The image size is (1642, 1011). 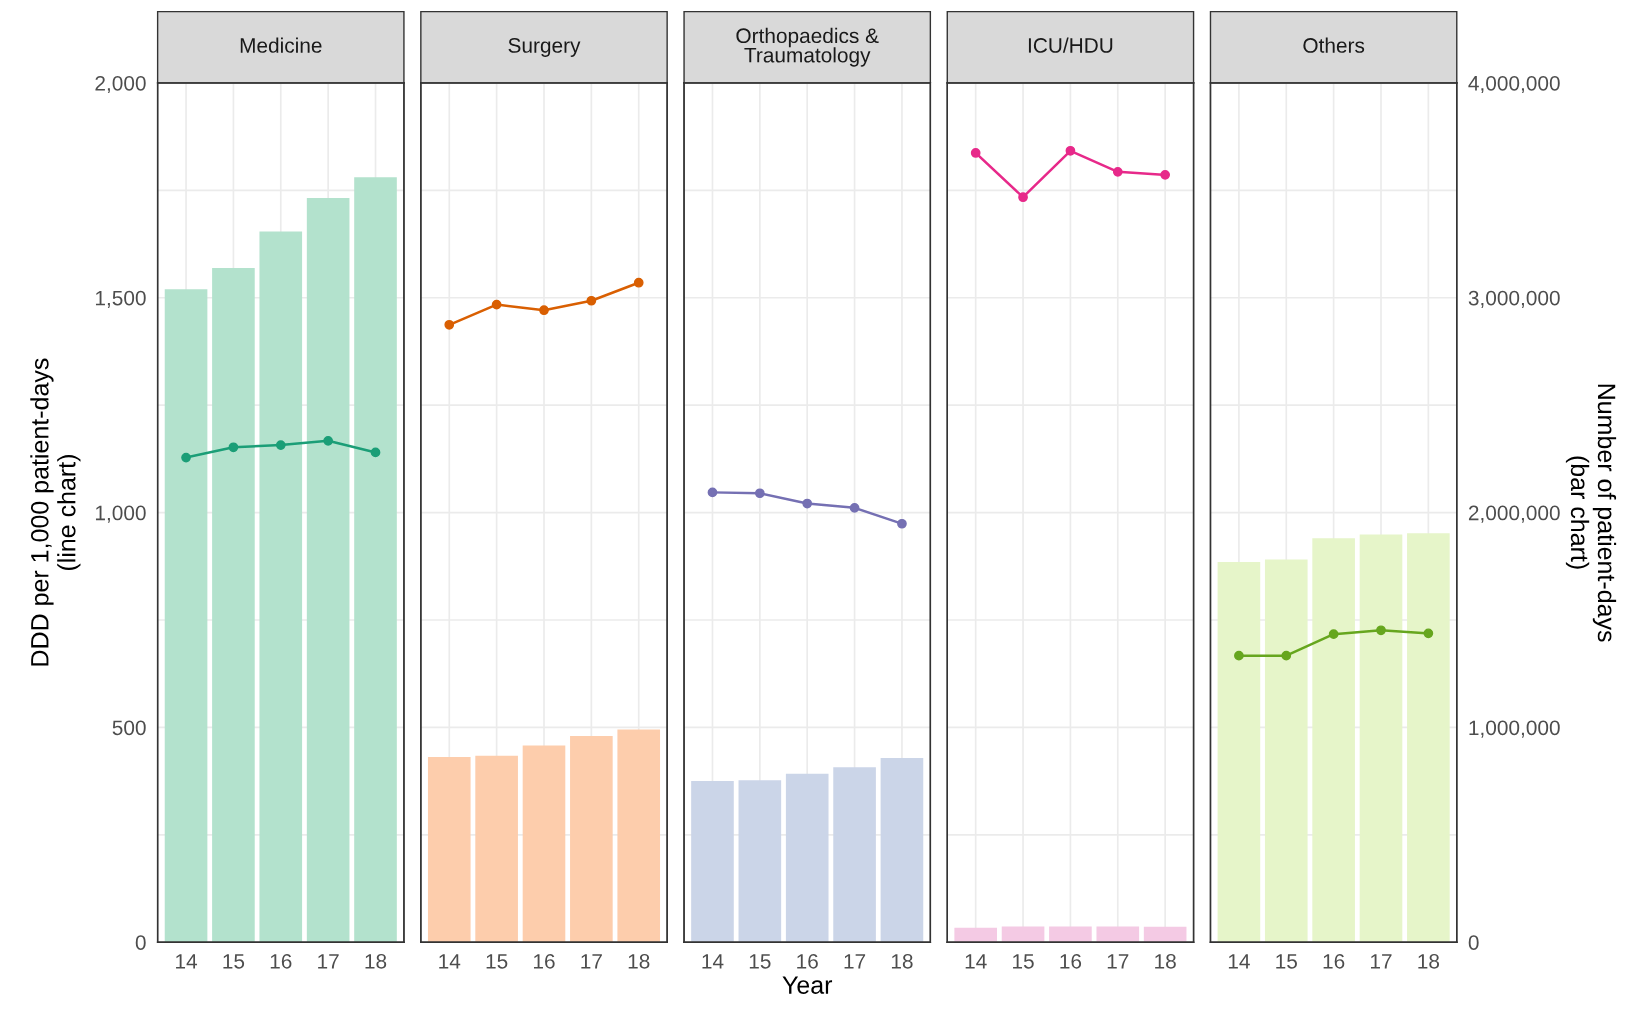 I want to click on y2-tick-label: 0, so click(x=1473, y=943).